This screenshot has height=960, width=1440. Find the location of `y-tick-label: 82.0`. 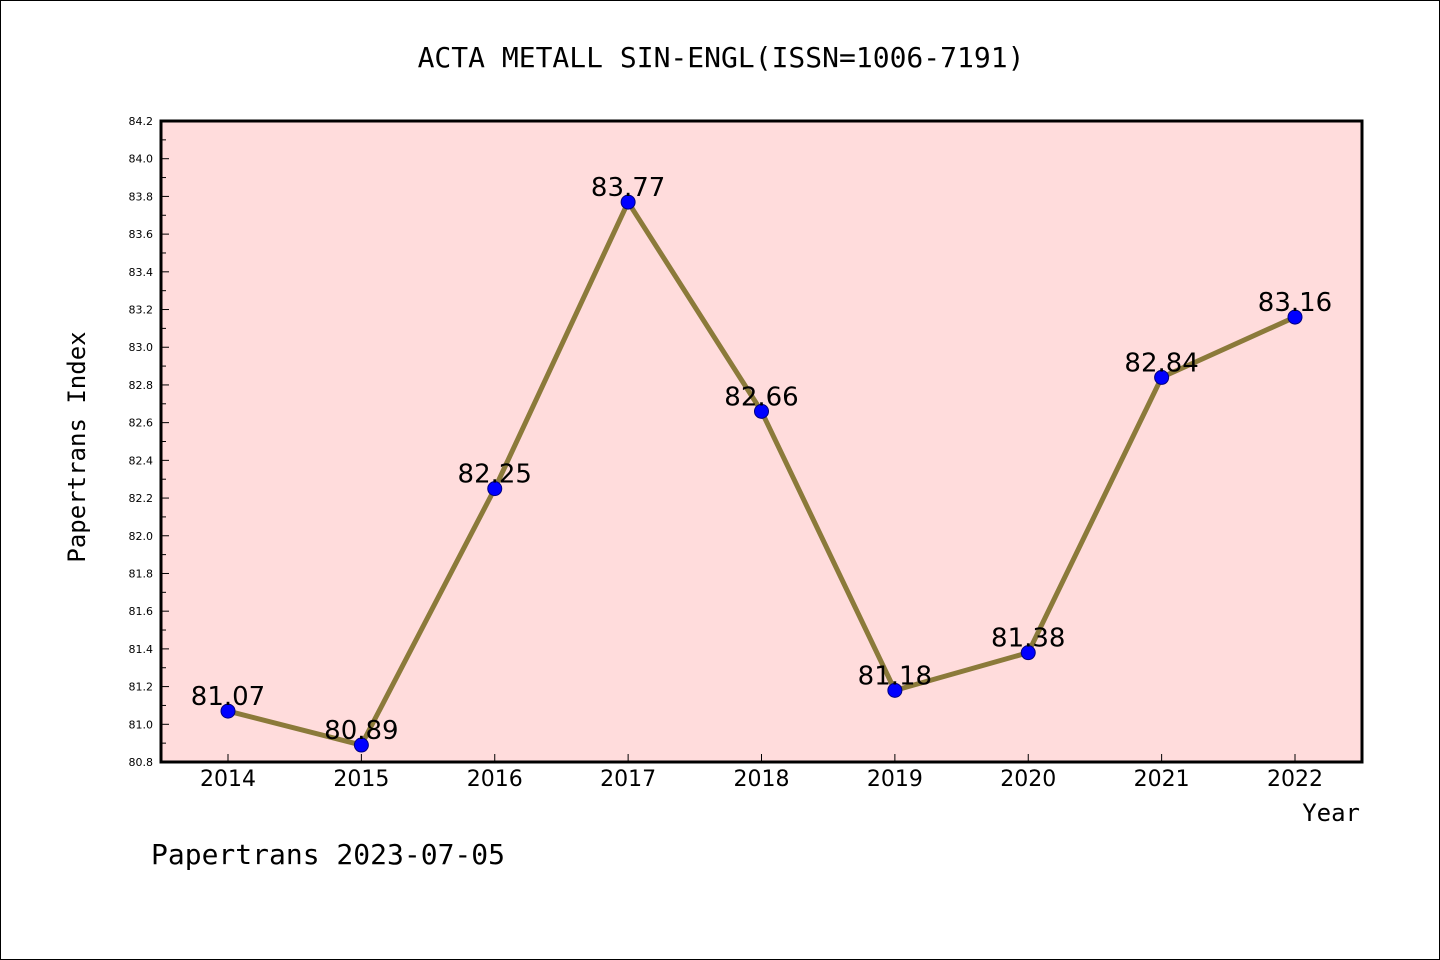

y-tick-label: 82.0 is located at coordinates (141, 536).